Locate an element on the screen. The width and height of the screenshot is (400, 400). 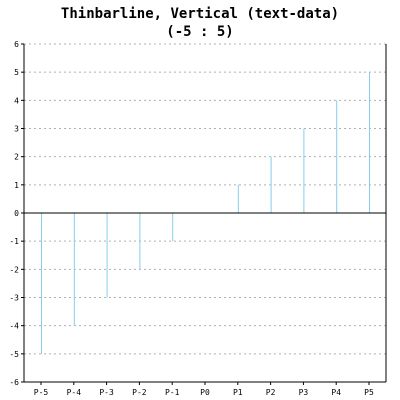
y-tick-label: -1 is located at coordinates (14, 241).